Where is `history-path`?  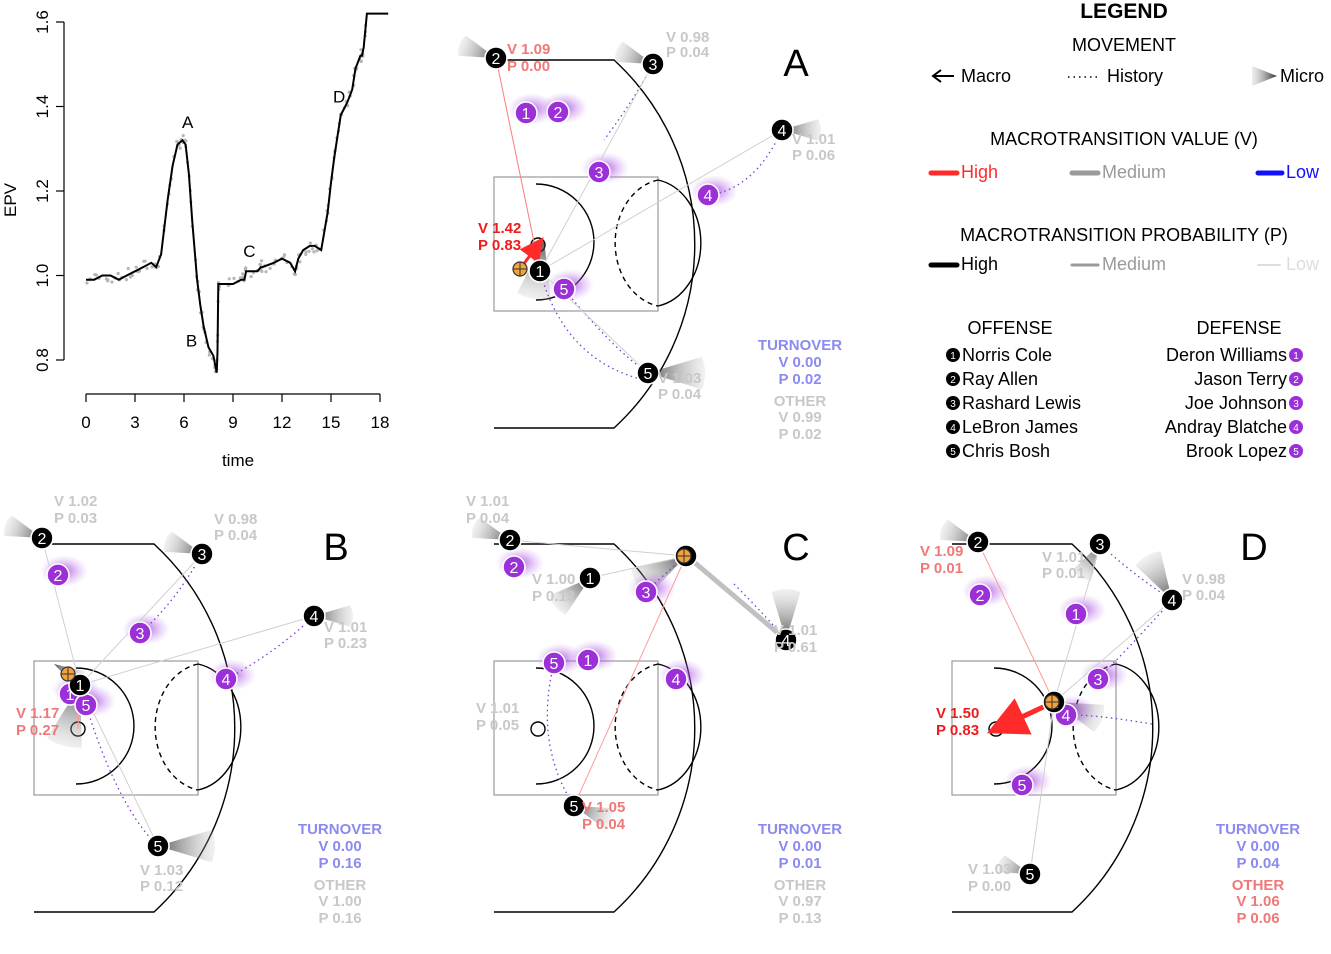 history-path is located at coordinates (560, 734).